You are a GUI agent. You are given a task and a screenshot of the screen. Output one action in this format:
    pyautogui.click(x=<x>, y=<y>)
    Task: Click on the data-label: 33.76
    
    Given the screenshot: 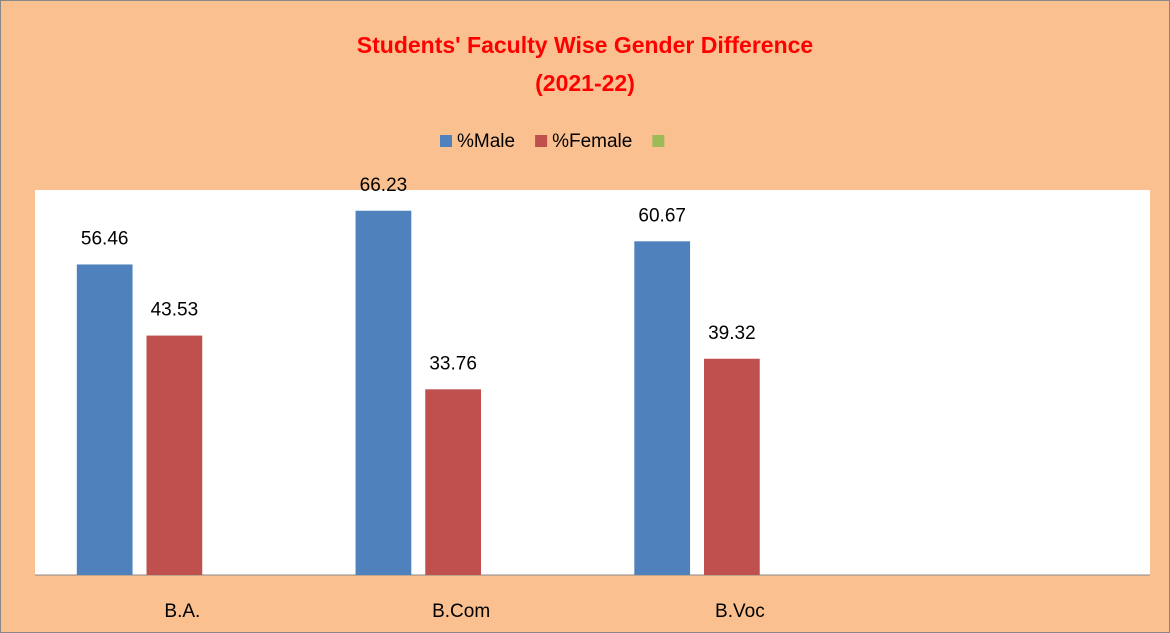 What is the action you would take?
    pyautogui.click(x=453, y=363)
    